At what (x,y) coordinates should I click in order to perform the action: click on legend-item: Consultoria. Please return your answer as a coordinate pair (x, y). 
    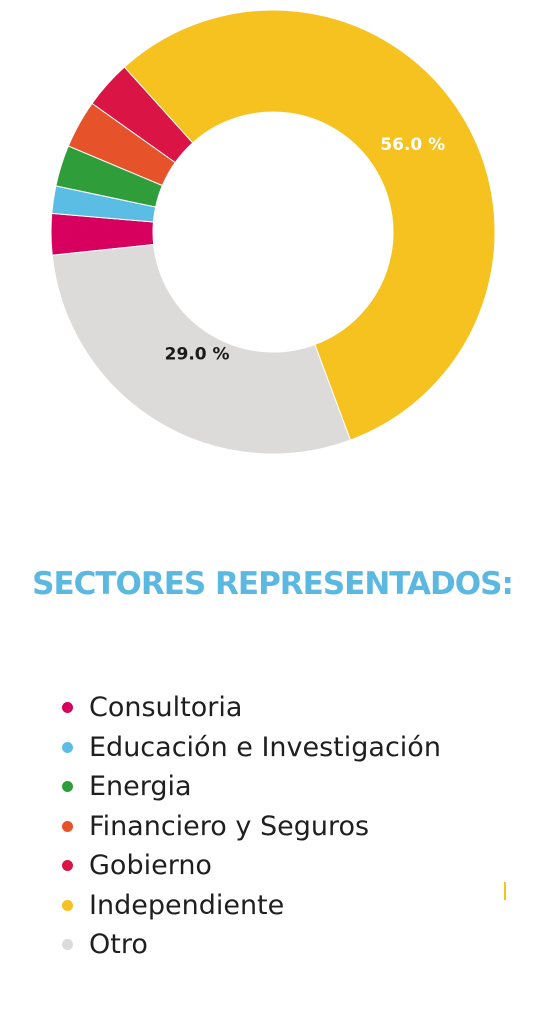
    Looking at the image, I should click on (251, 708).